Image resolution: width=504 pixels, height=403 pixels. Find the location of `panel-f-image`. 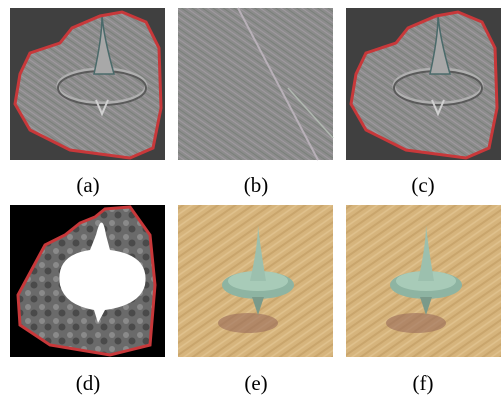

panel-f-image is located at coordinates (423, 281).